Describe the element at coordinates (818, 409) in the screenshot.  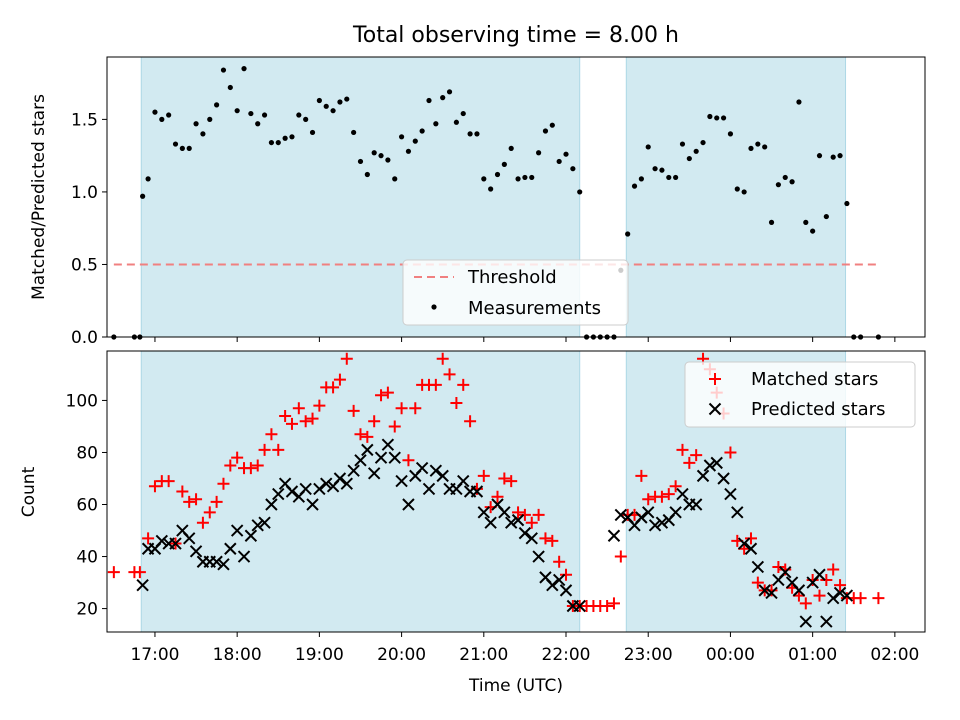
I see `legend-predicted-label: Predicted stars` at that location.